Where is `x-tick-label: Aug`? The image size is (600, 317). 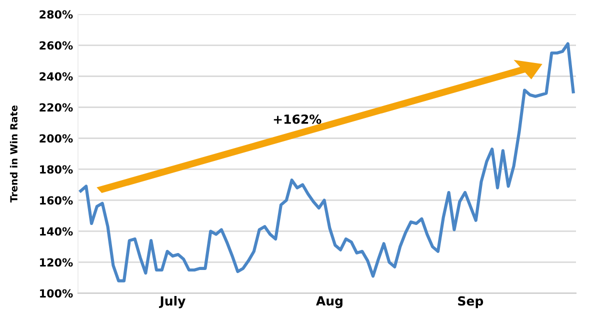
x-tick-label: Aug is located at coordinates (329, 302).